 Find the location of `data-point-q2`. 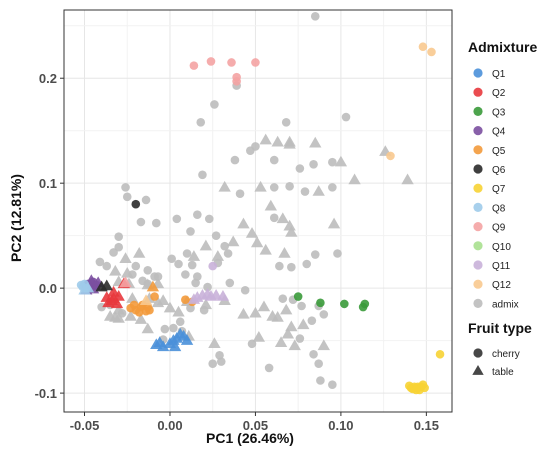

data-point-q2 is located at coordinates (113, 291).